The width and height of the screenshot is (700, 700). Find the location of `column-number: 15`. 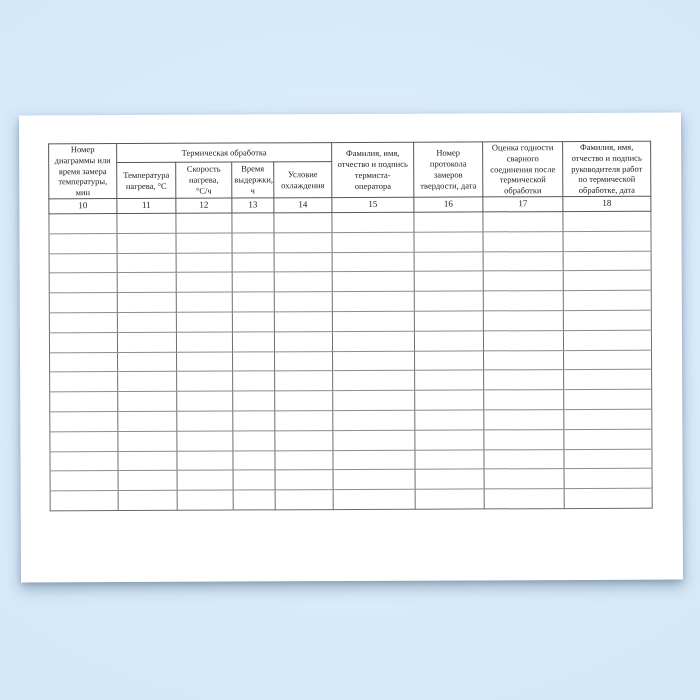

column-number: 15 is located at coordinates (372, 205).